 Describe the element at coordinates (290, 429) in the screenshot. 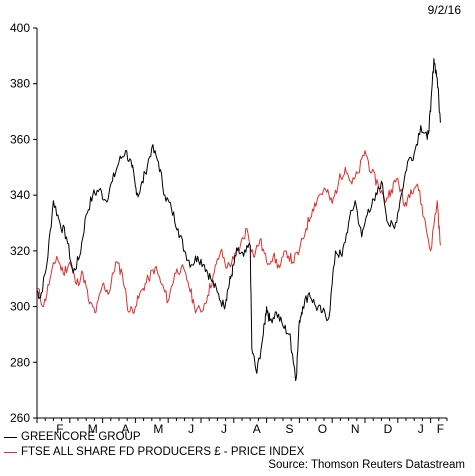

I see `x-tick-label: S` at that location.